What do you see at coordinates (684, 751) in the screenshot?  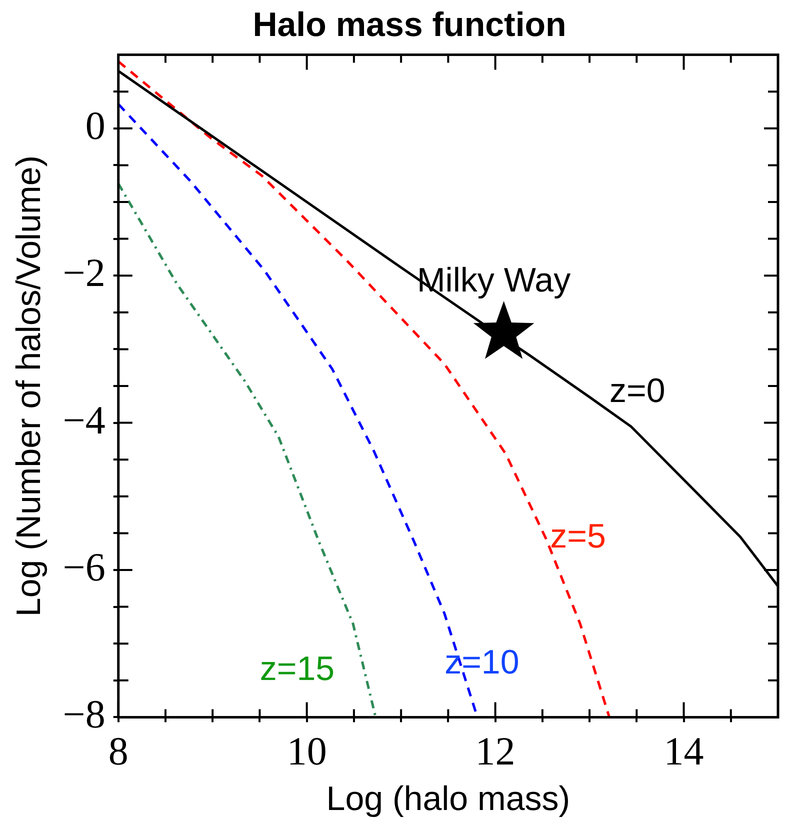 I see `x-tick-label: 14` at bounding box center [684, 751].